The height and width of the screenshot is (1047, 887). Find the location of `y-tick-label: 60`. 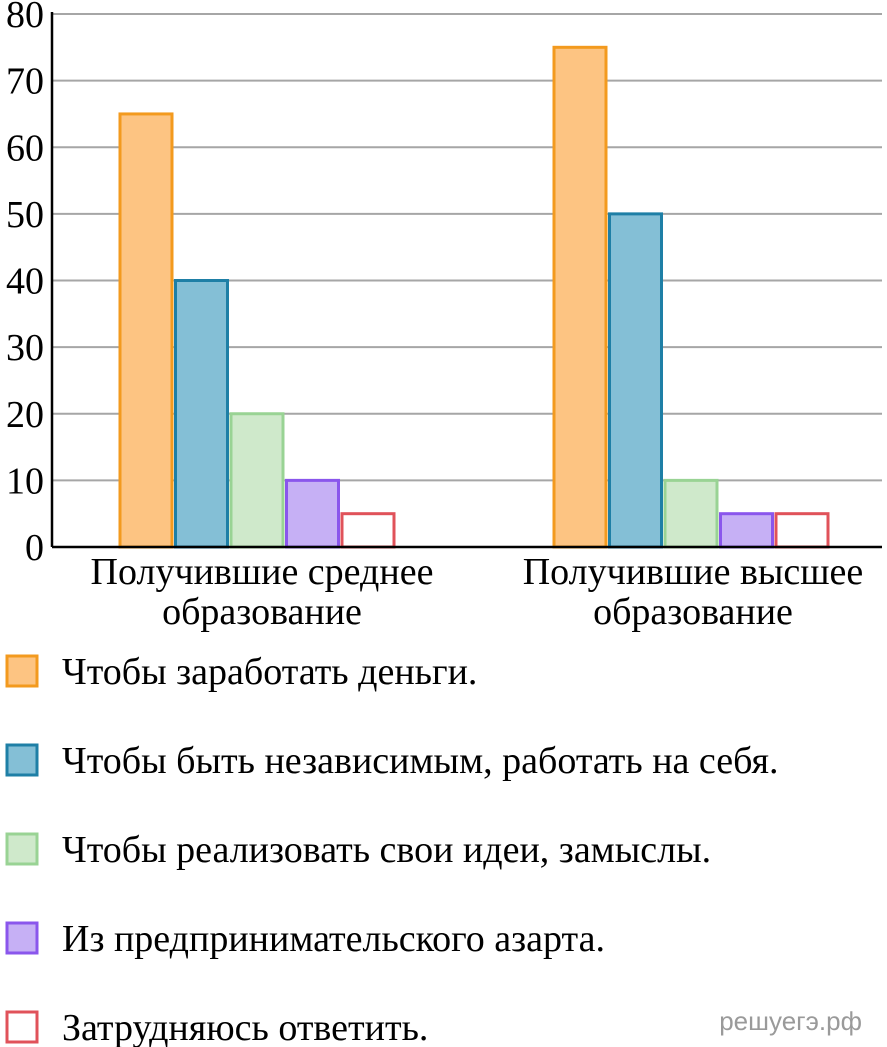

y-tick-label: 60 is located at coordinates (25, 148).